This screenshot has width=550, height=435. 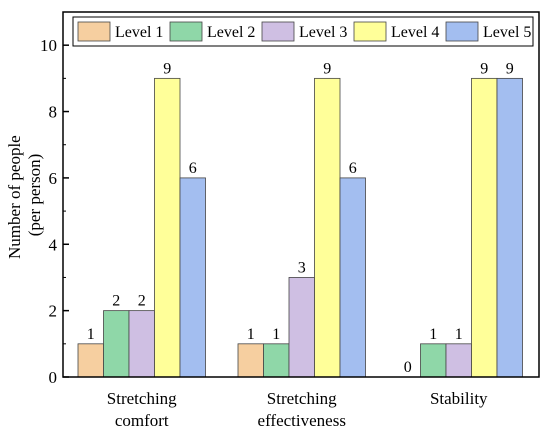 What do you see at coordinates (53, 311) in the screenshot?
I see `y-tick-label: 2` at bounding box center [53, 311].